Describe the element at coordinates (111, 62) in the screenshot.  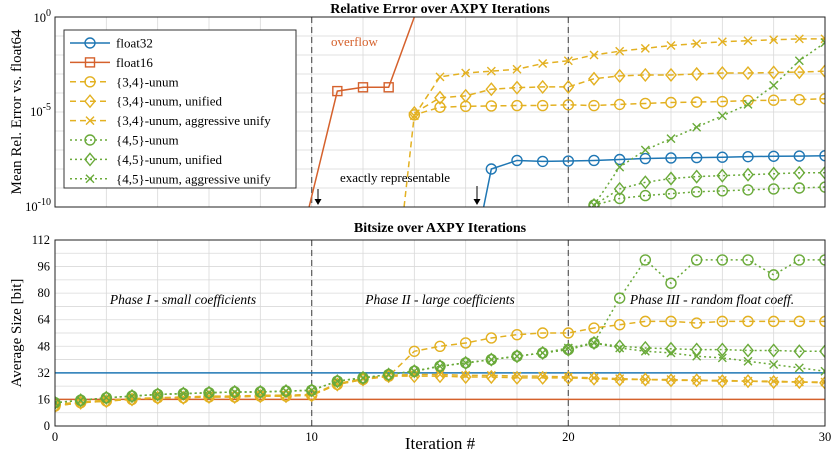
I see `legend-entry: float16` at that location.